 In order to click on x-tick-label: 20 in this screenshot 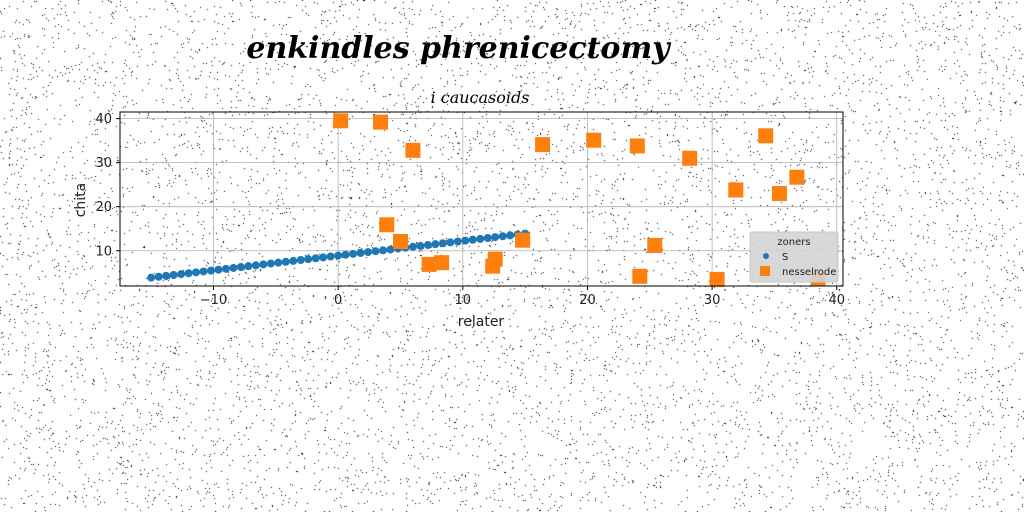, I will do `click(587, 300)`.